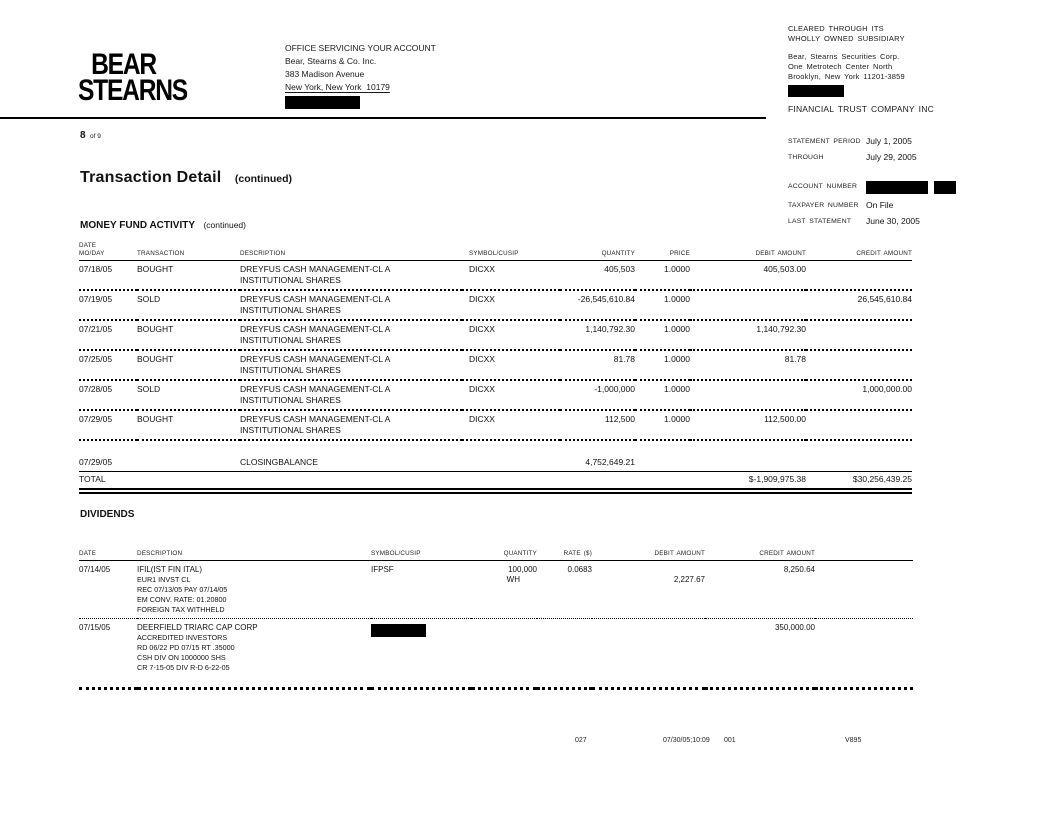  What do you see at coordinates (96, 419) in the screenshot?
I see `txn-date: 07/29/05` at bounding box center [96, 419].